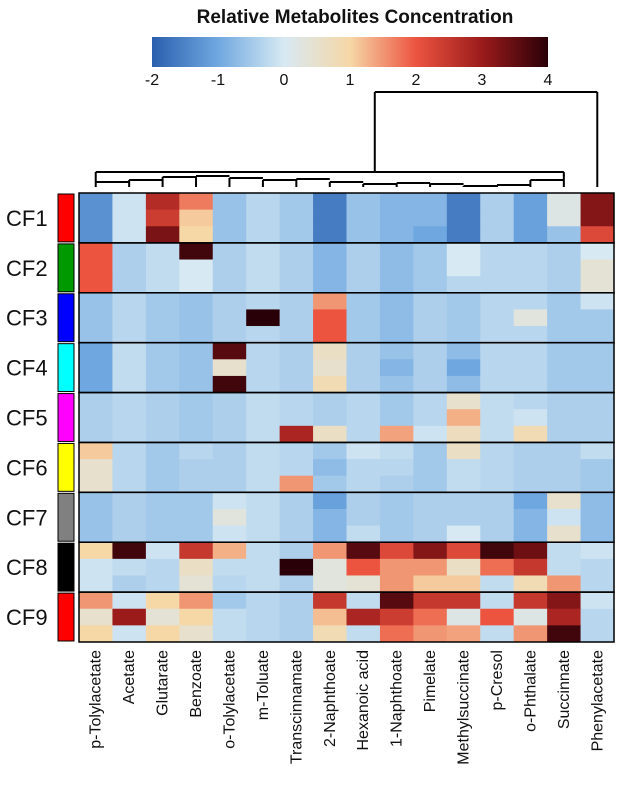  Describe the element at coordinates (27, 567) in the screenshot. I see `row-label: CF8` at that location.